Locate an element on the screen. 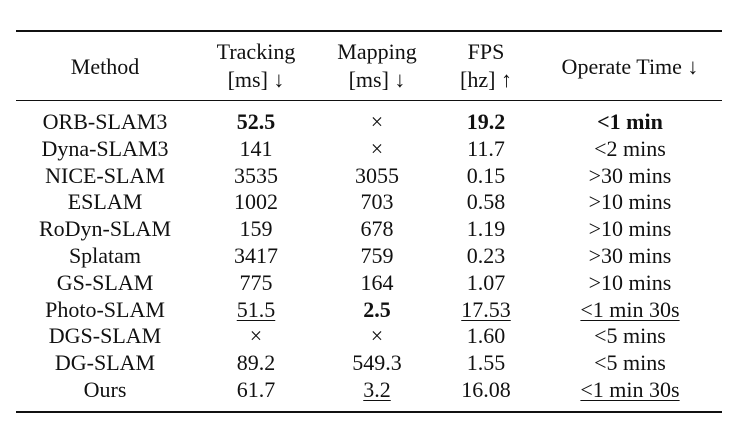  cell-fps: 0.23 is located at coordinates (486, 255).